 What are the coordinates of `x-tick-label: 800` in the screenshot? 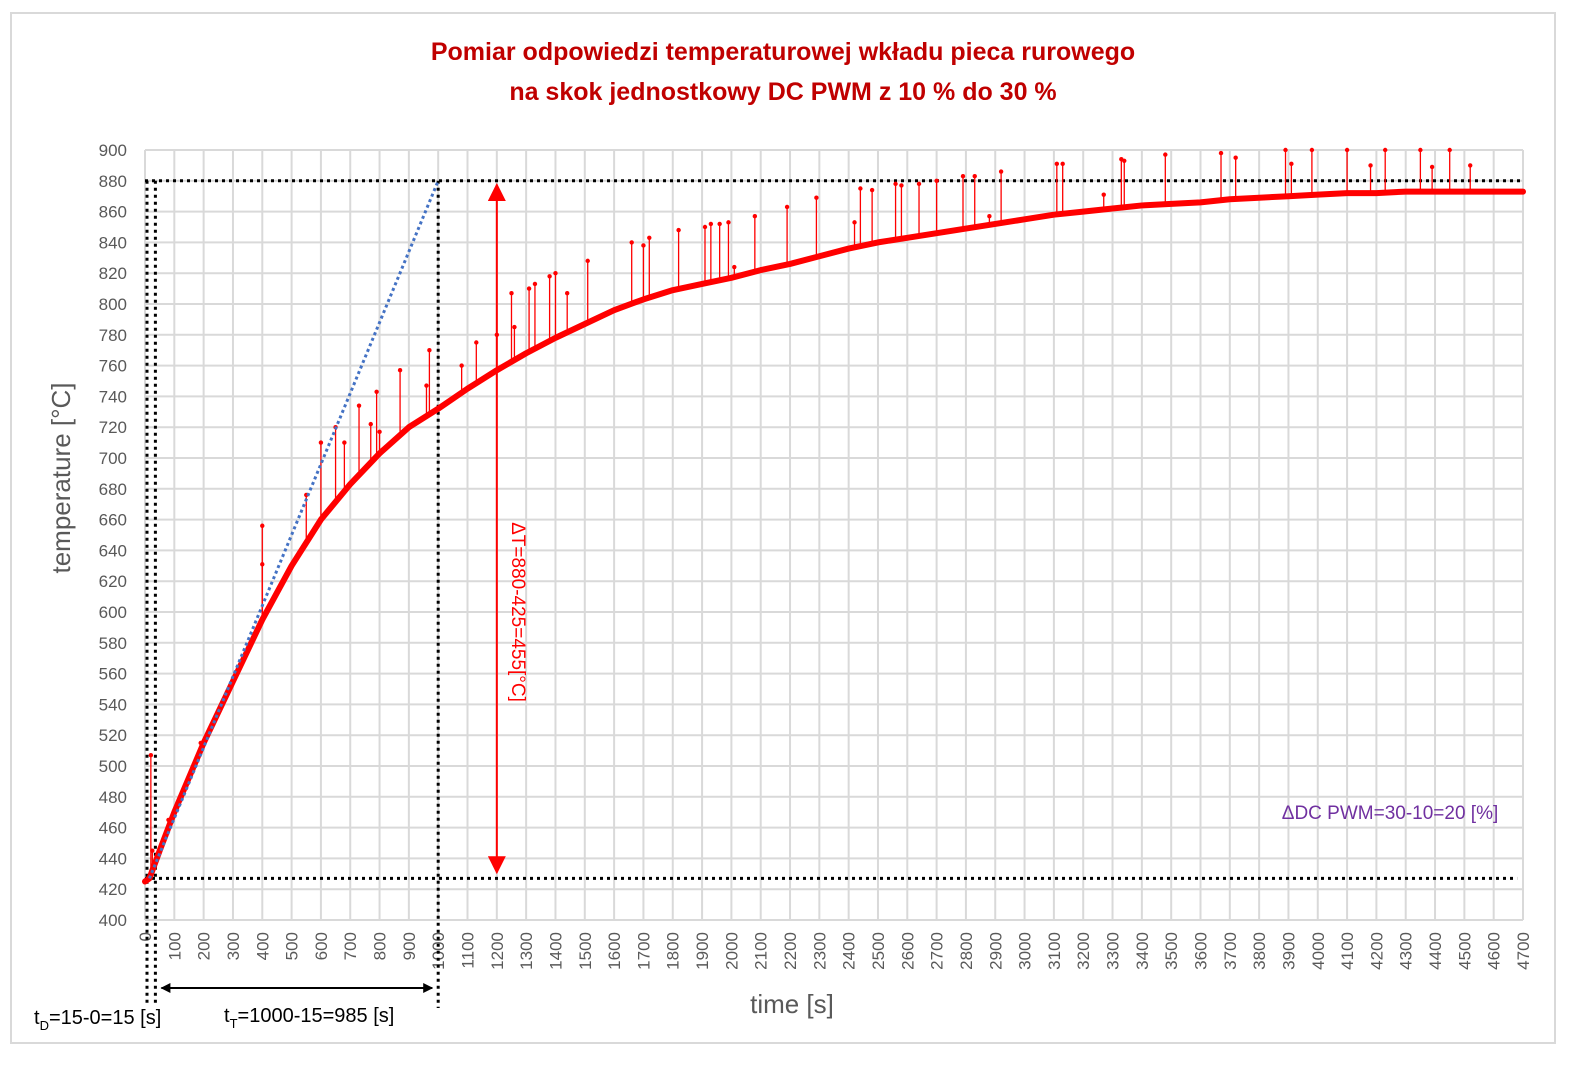 It's located at (380, 946).